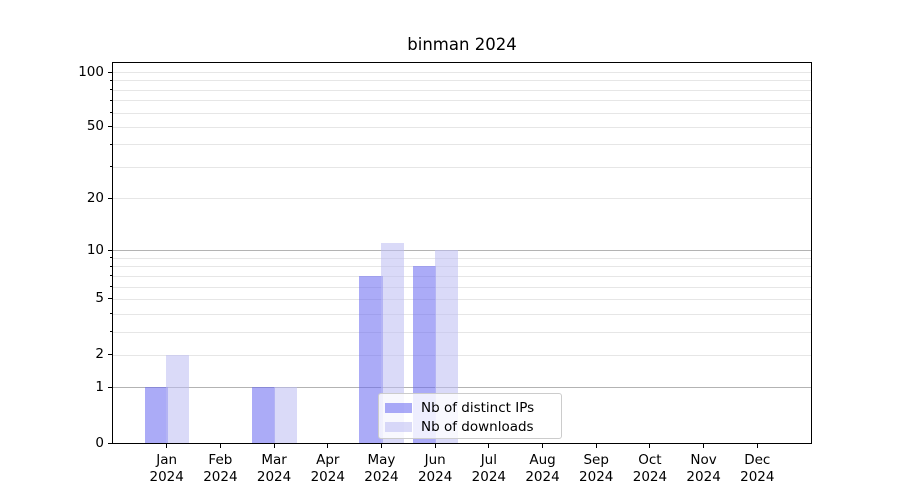  I want to click on x-tick-month: Sep, so click(596, 460).